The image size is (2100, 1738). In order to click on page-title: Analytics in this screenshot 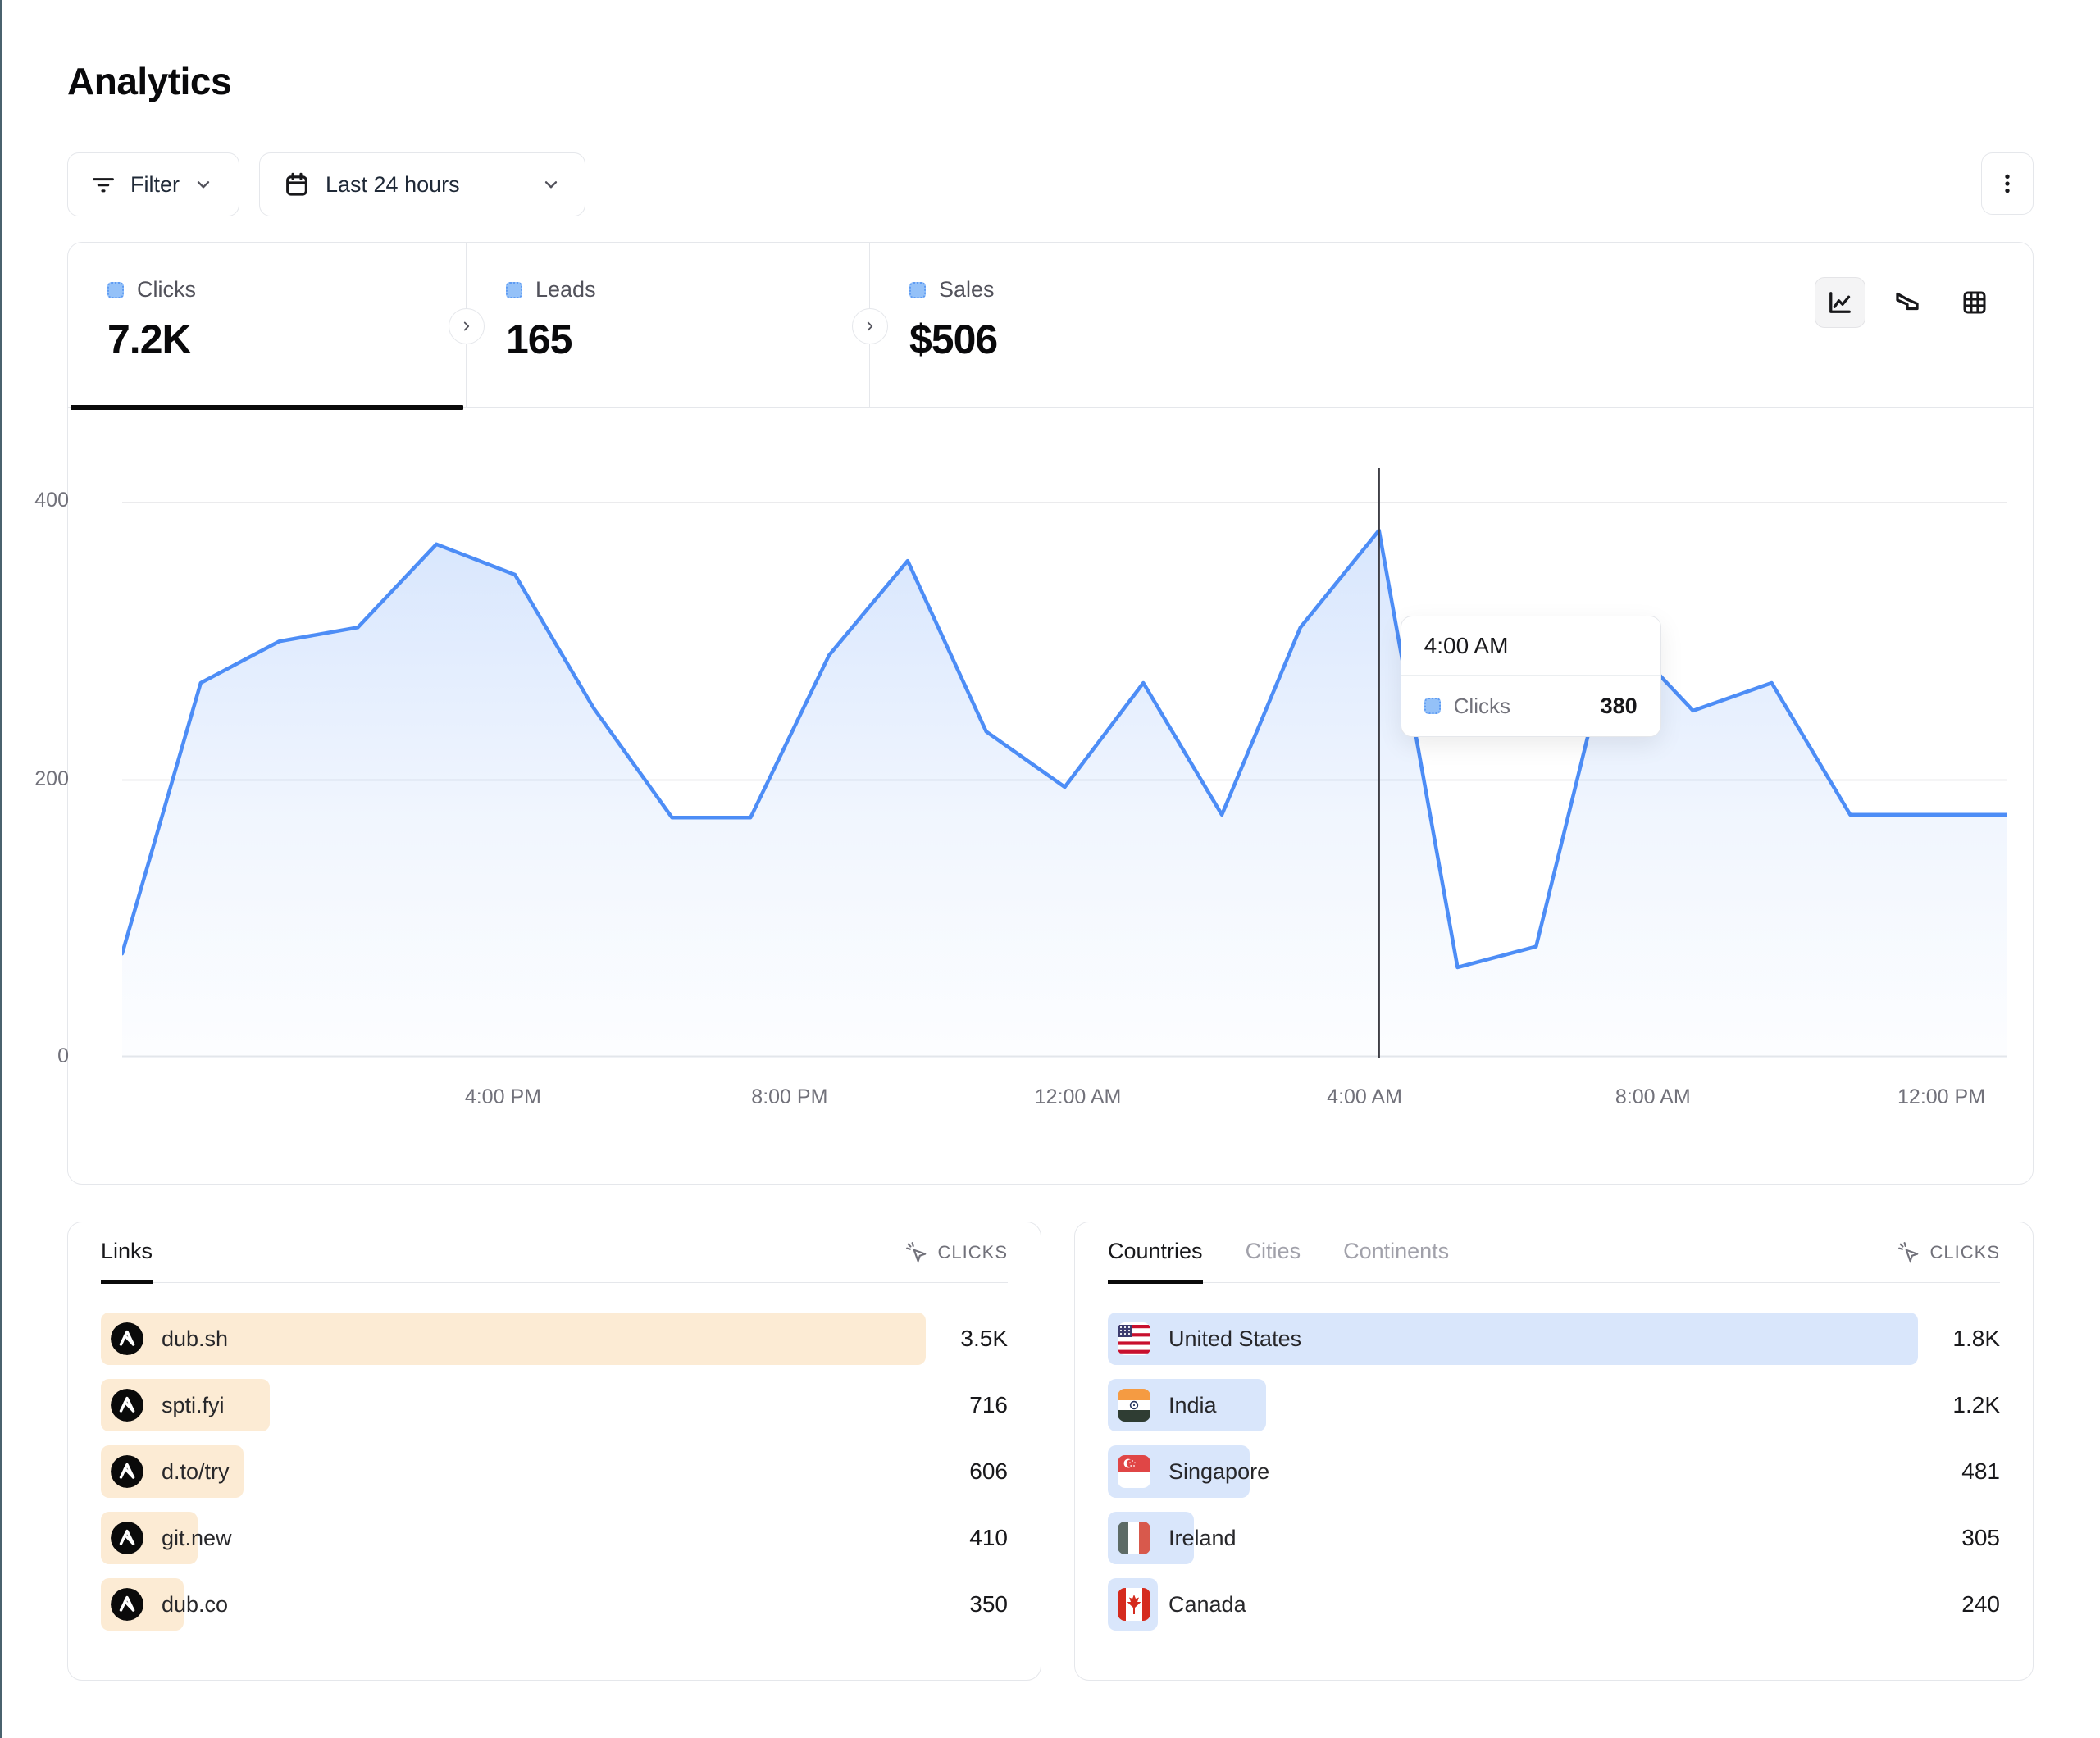, I will do `click(149, 81)`.